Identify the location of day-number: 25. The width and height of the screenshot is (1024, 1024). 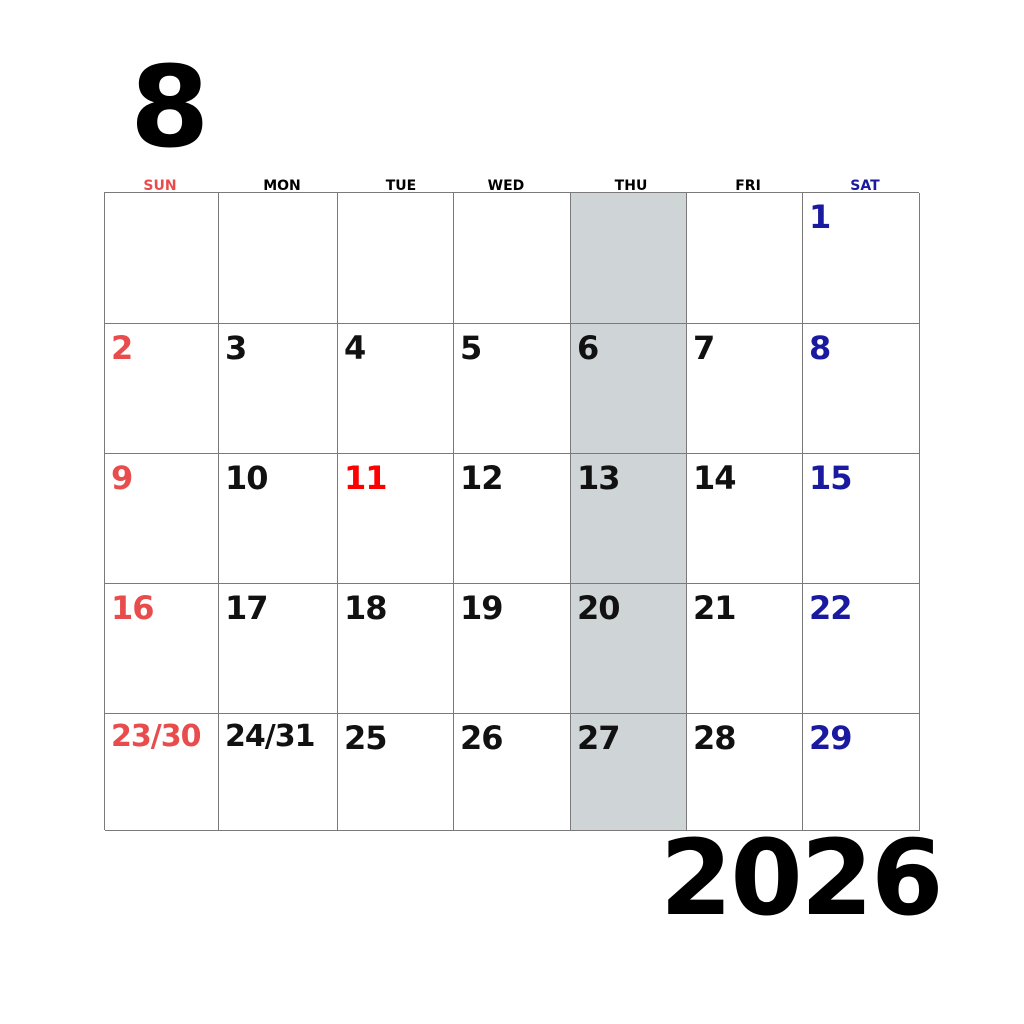
(366, 738).